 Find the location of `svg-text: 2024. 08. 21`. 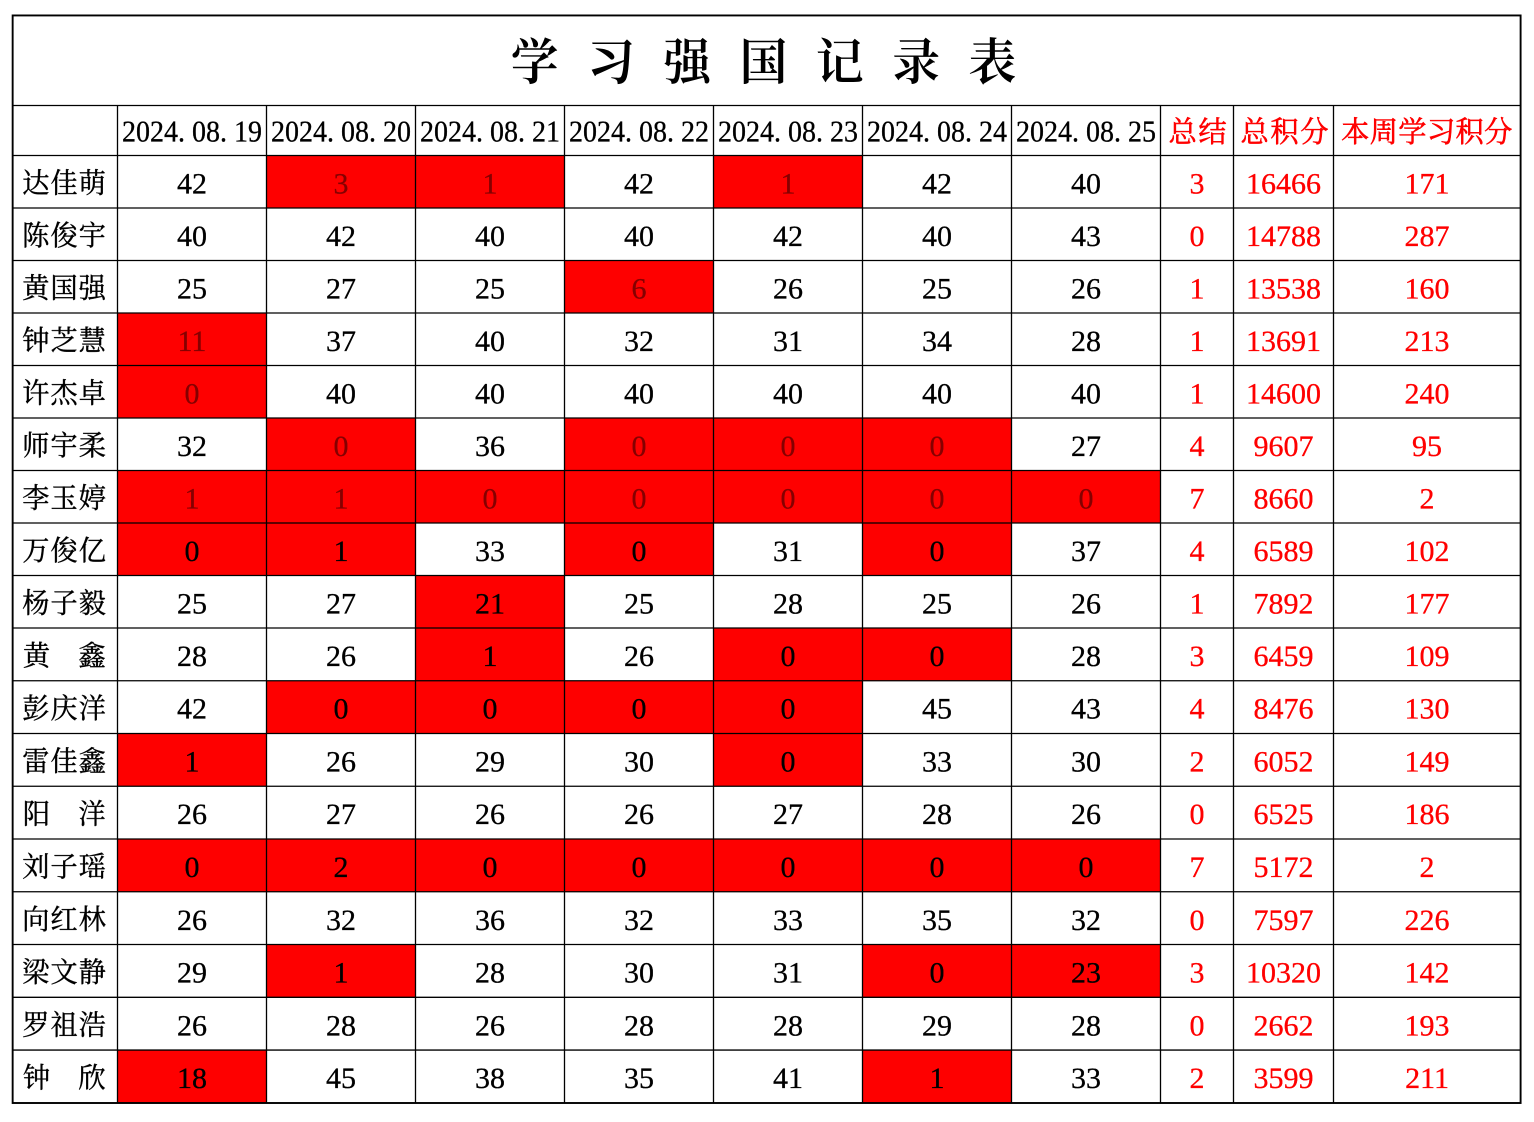

svg-text: 2024. 08. 21 is located at coordinates (490, 130).